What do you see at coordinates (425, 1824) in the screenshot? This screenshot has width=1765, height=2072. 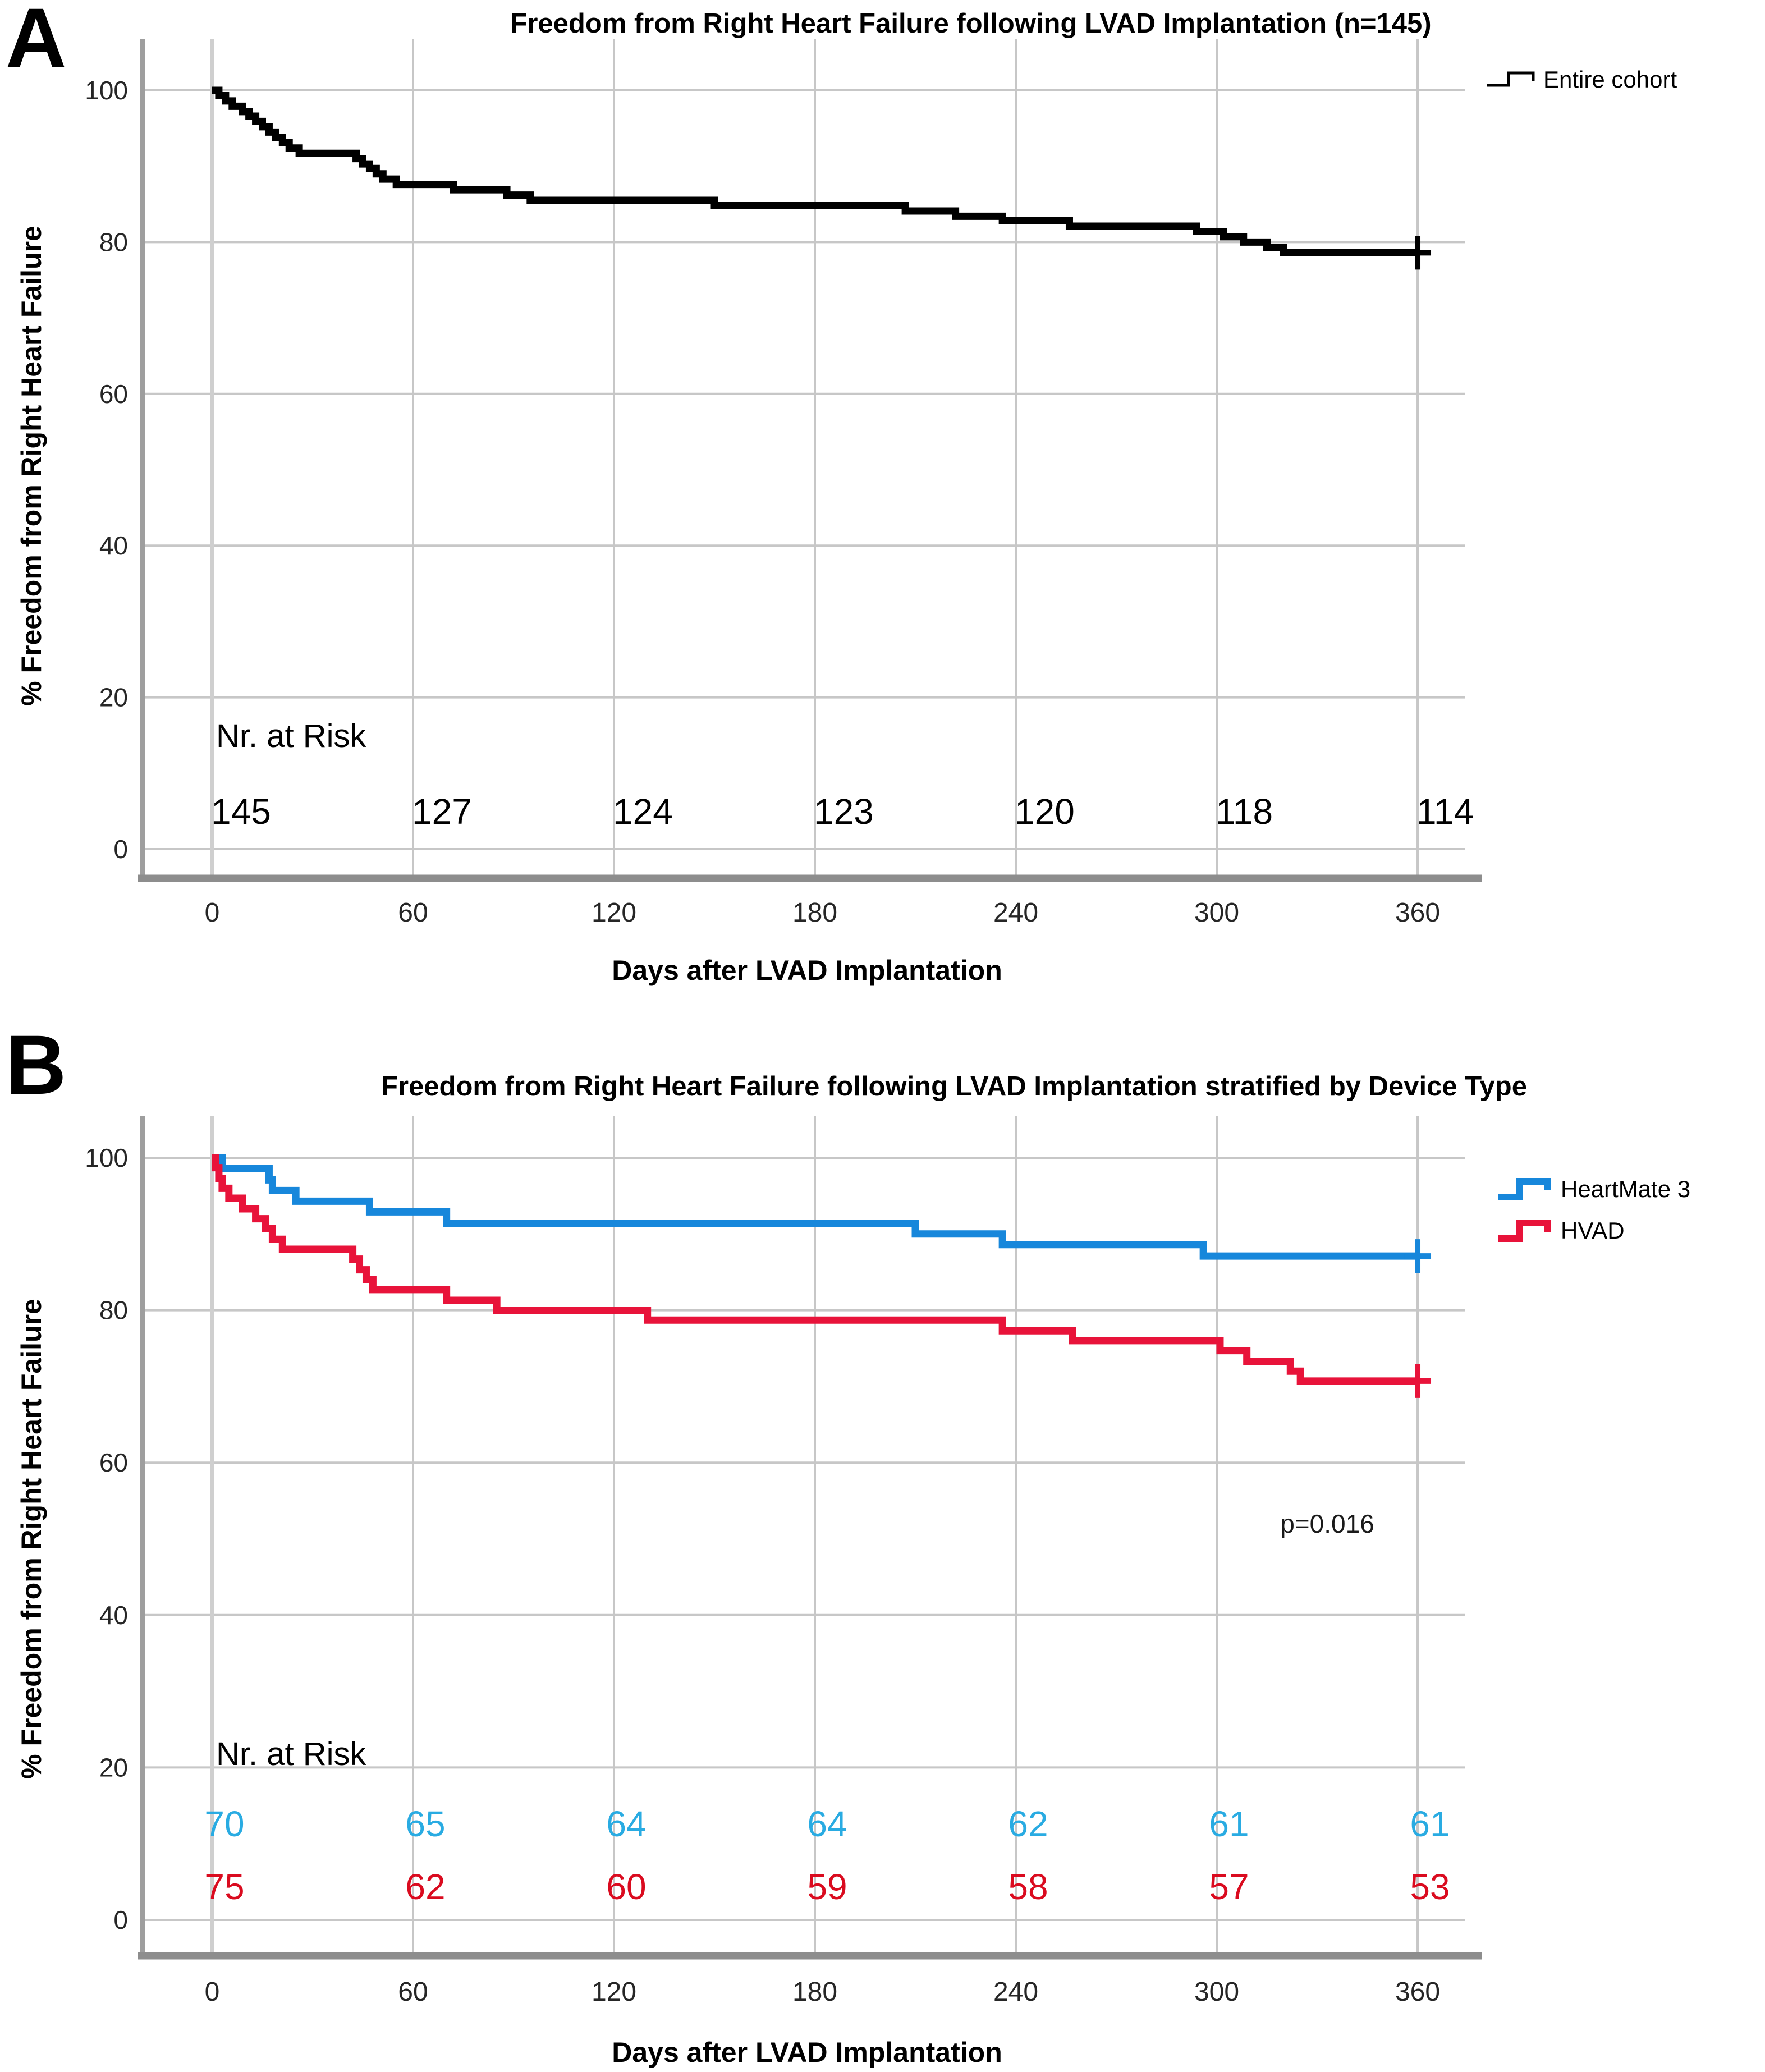 I see `risk-count: 65` at bounding box center [425, 1824].